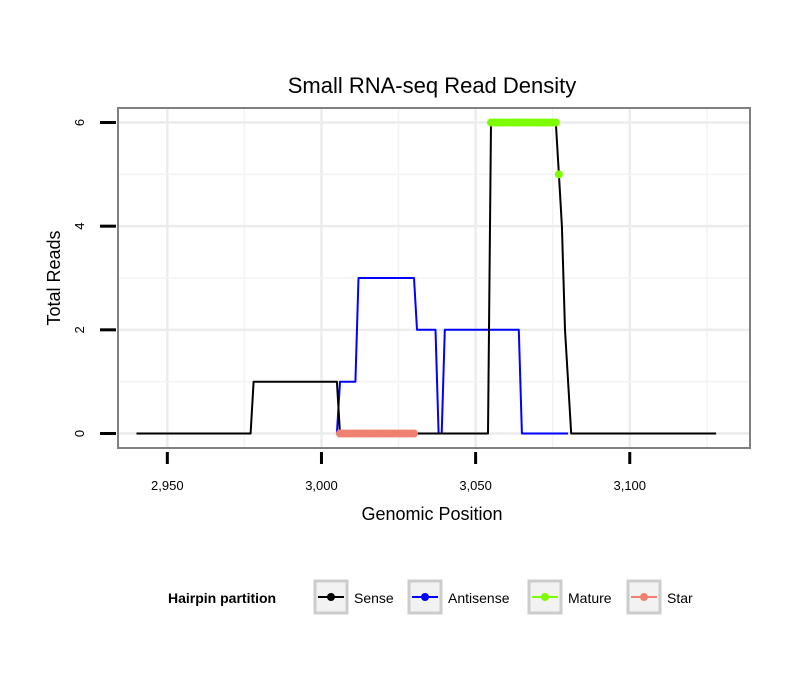 This screenshot has height=690, width=810. I want to click on legend: Sense Antisense Mature Star, so click(503, 597).